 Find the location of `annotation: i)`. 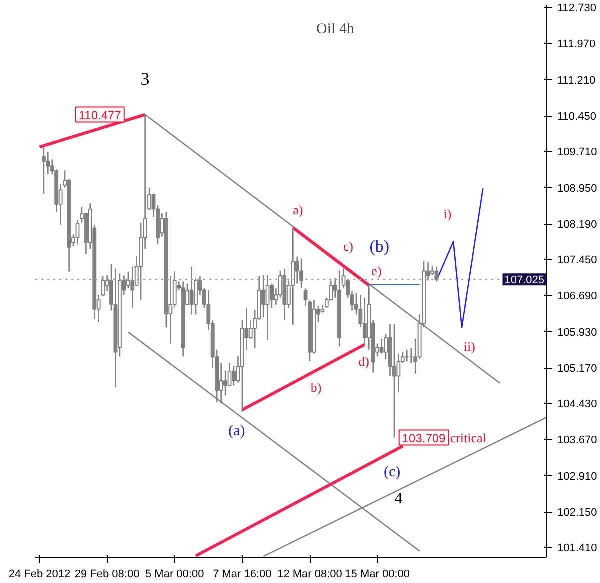

annotation: i) is located at coordinates (448, 214).